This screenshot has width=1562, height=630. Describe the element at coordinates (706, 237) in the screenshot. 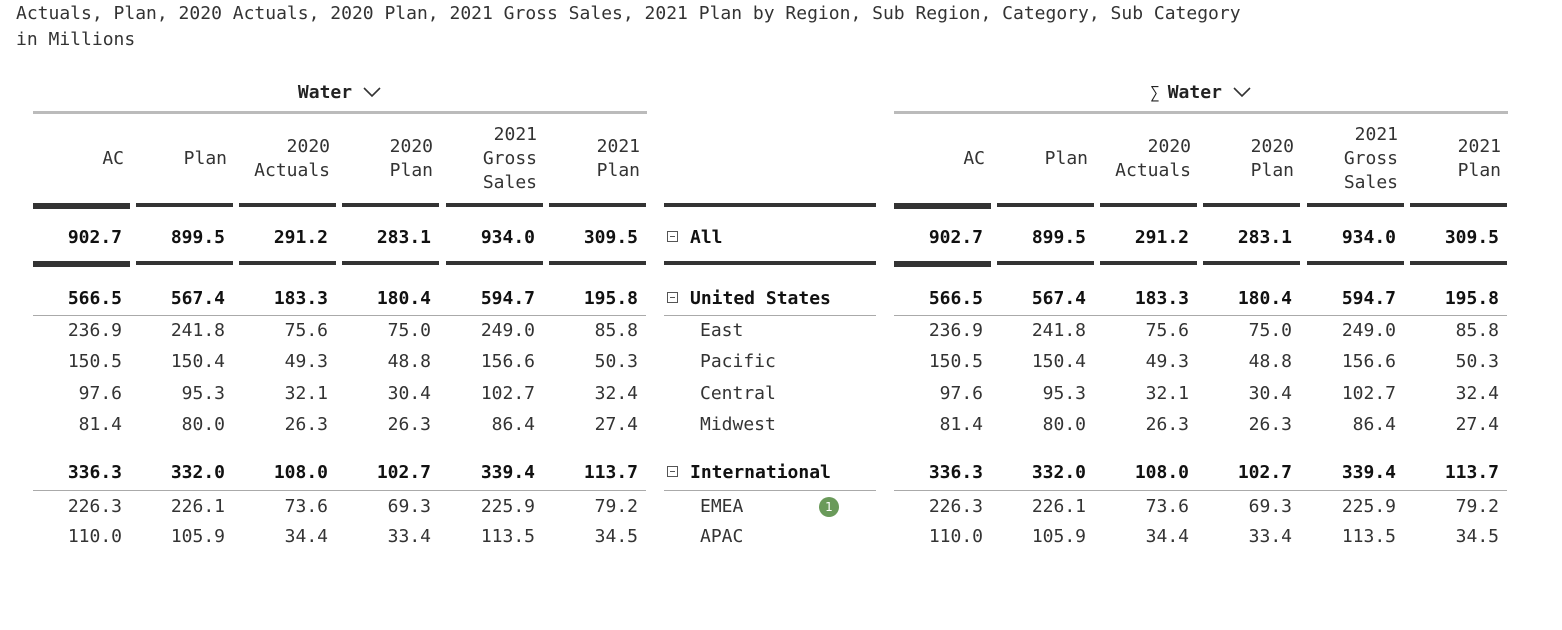

I see `row-label: All` at that location.